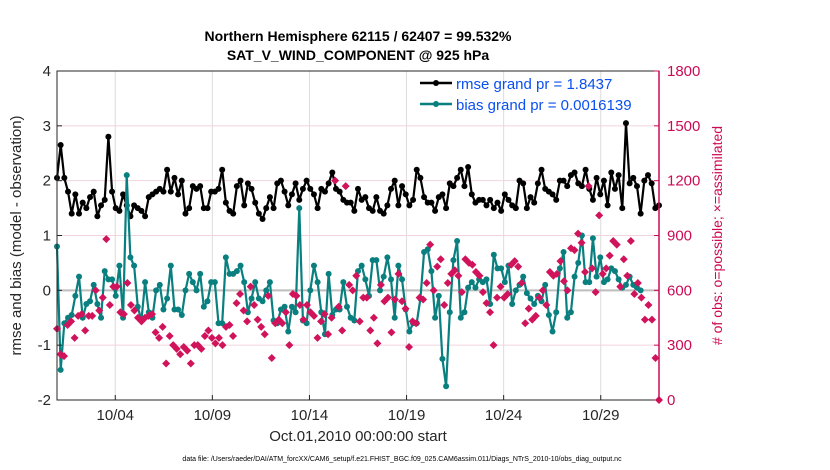 This screenshot has height=470, width=830. Describe the element at coordinates (358, 55) in the screenshot. I see `chart-subtitle: SAT_V_WIND_COMPONENT @ 925 hPa` at that location.